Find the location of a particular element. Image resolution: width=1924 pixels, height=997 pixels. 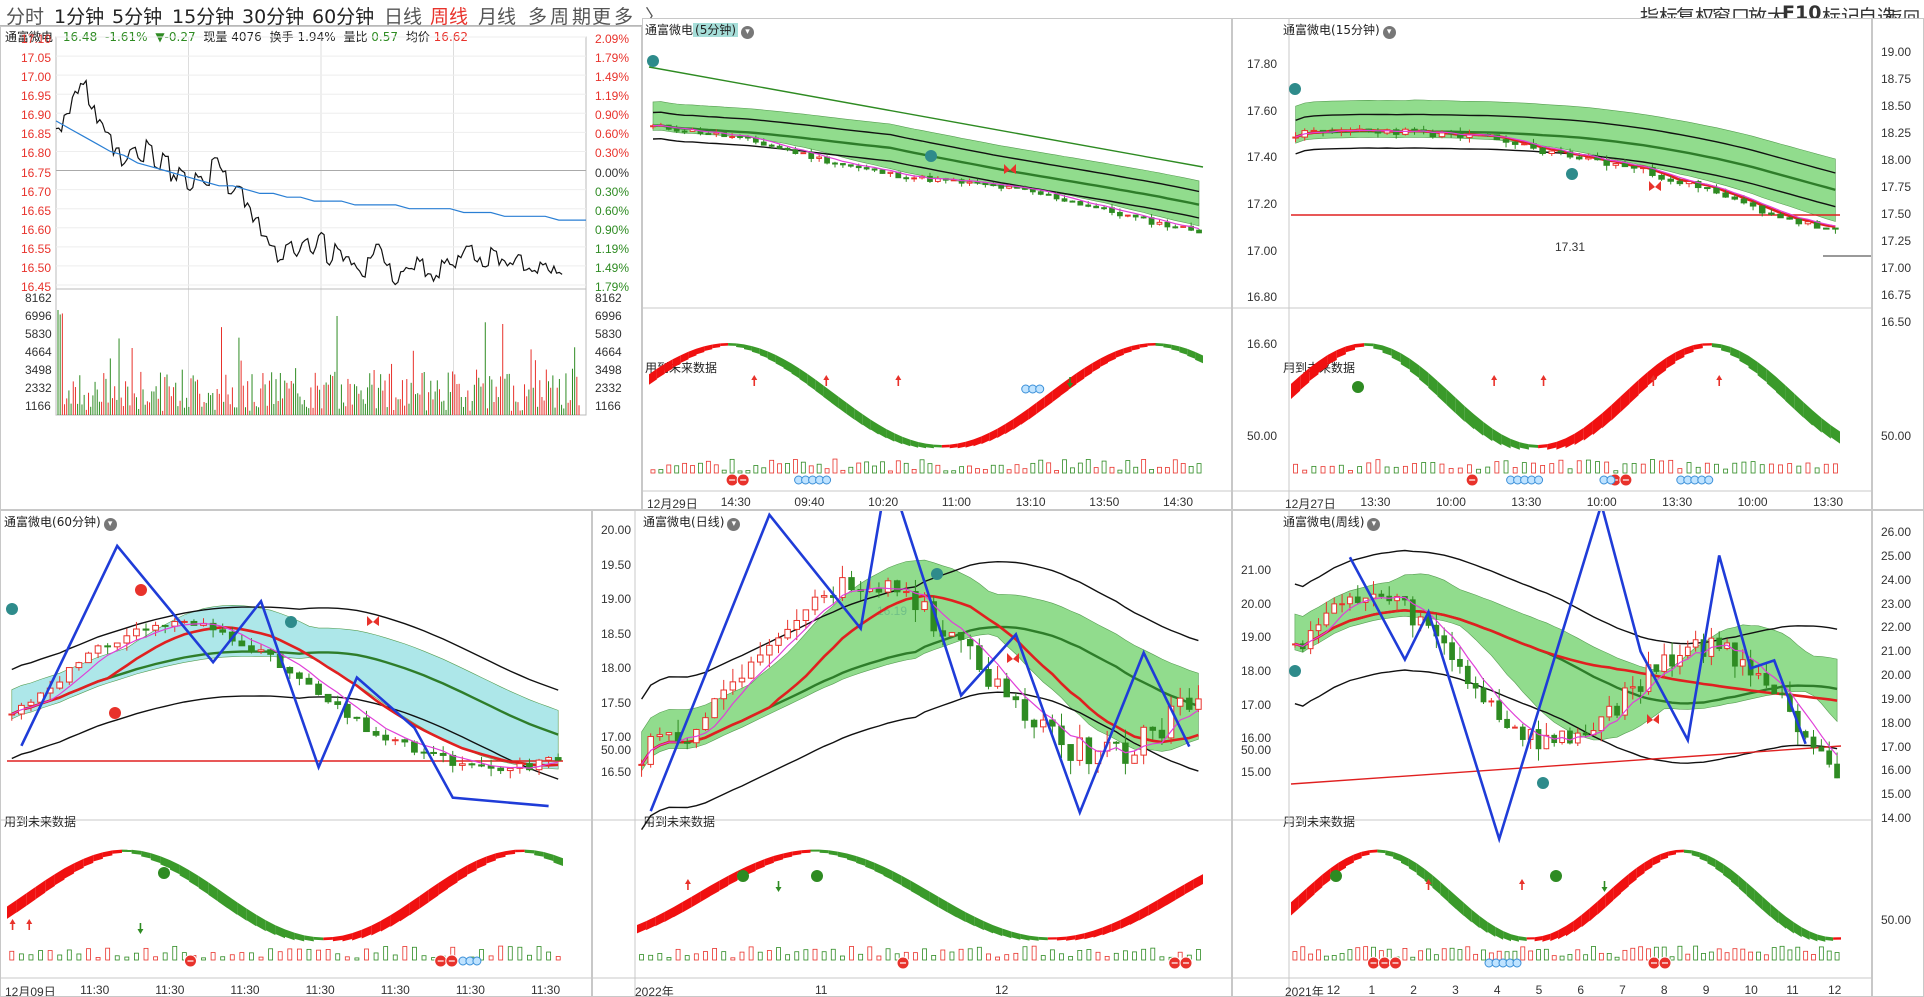

tab-intraday: 分时 is located at coordinates (25, 17).